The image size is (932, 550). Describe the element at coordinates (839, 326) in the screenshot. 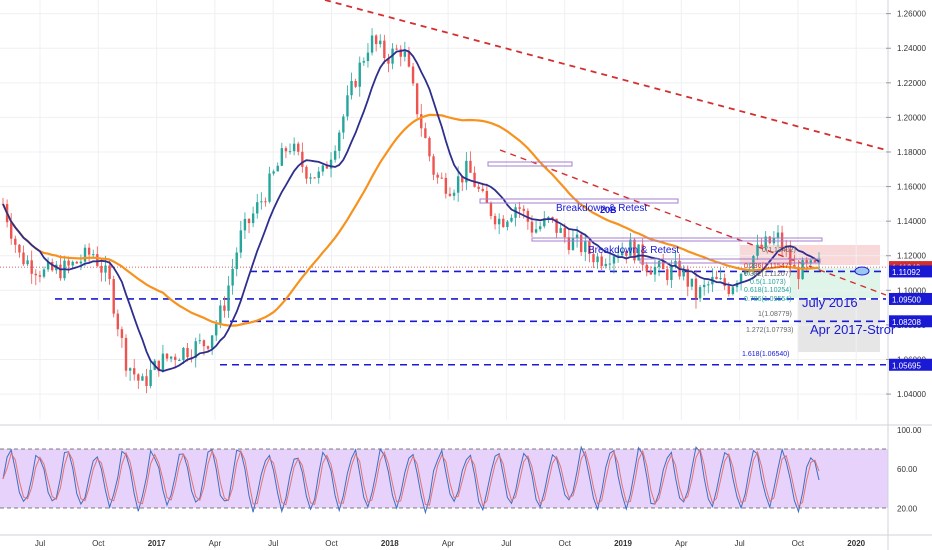

I see `fib-zone-low` at that location.